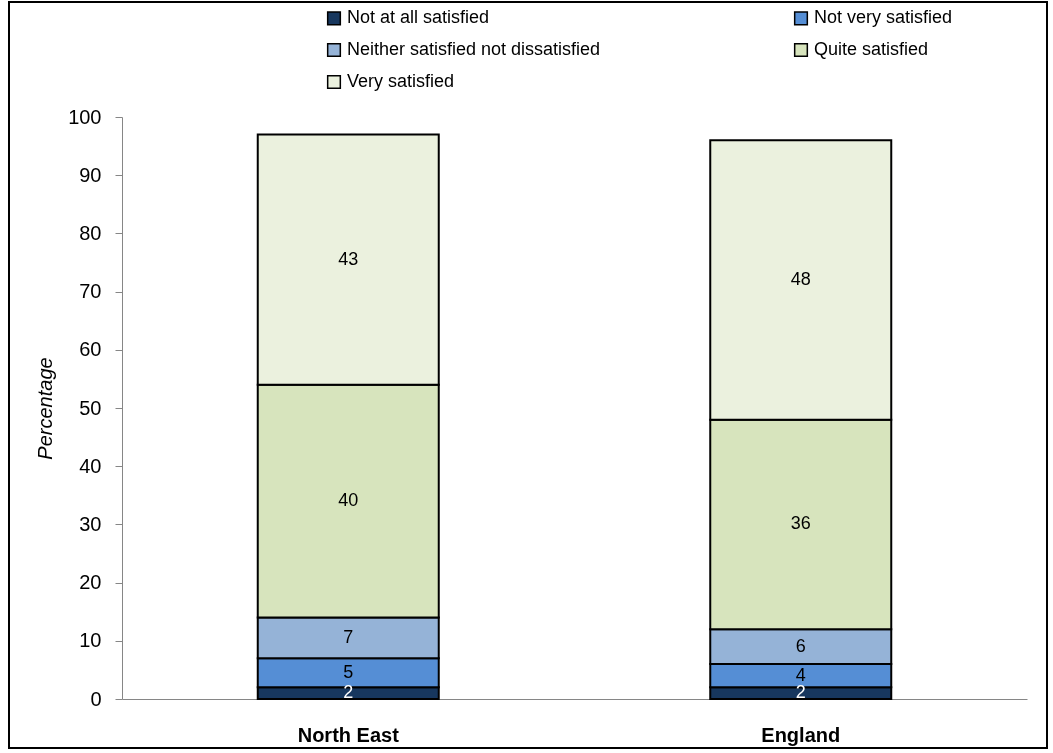 This screenshot has height=753, width=1053. I want to click on legend-label: Quite satisfied, so click(871, 49).